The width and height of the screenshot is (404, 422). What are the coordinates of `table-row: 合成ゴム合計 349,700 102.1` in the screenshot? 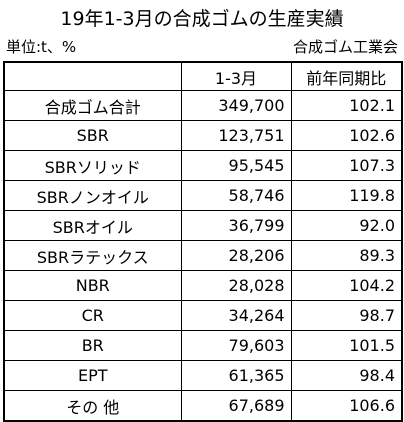 It's located at (203, 105).